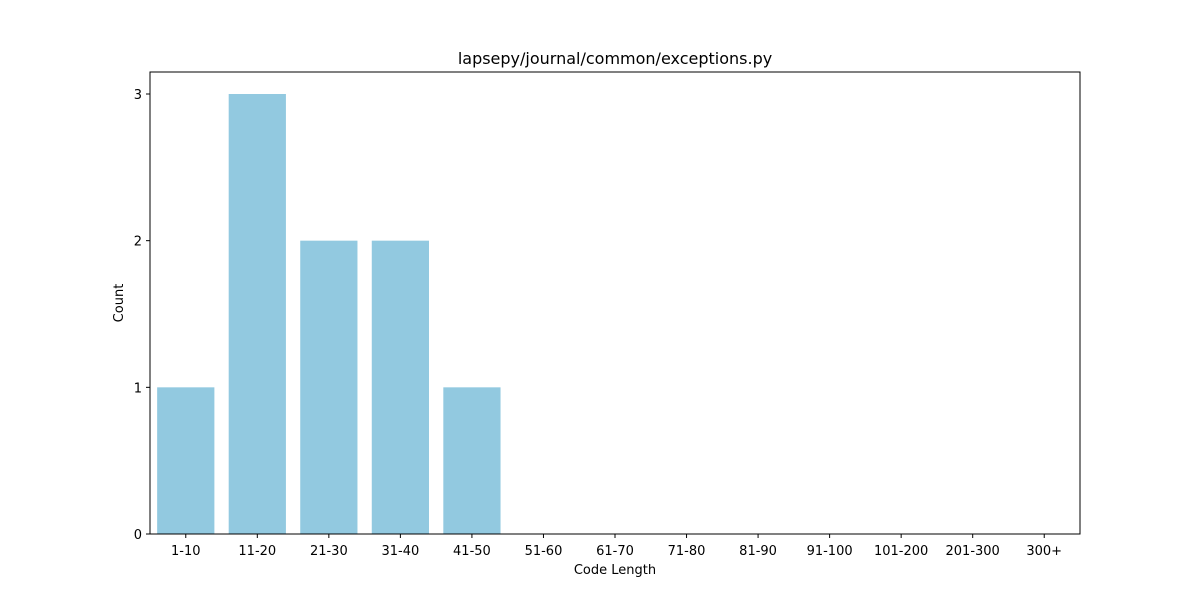 The height and width of the screenshot is (600, 1200). Describe the element at coordinates (138, 535) in the screenshot. I see `y-tick-label: 0` at that location.